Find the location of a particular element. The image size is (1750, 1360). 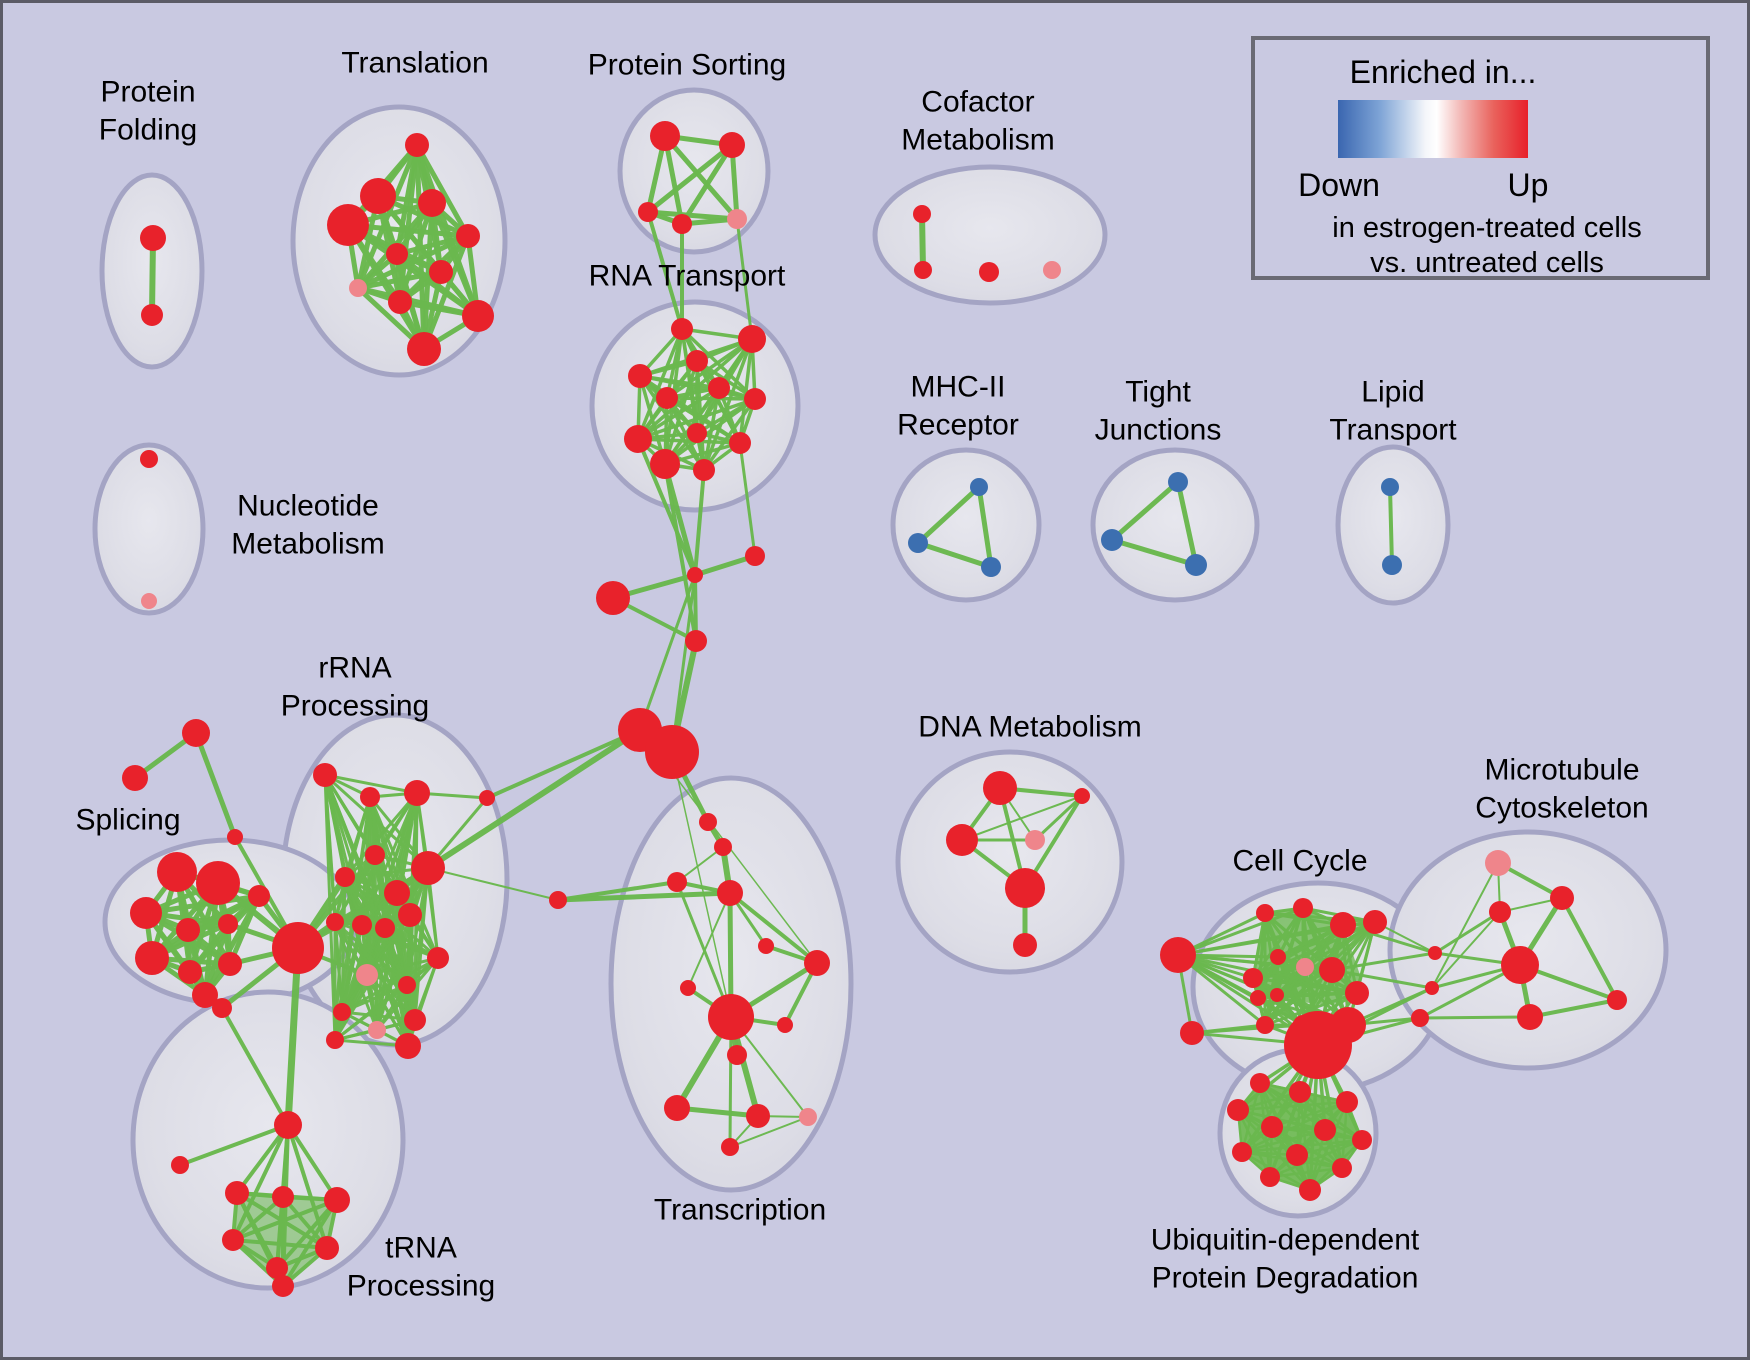

graph-node-h2b is located at coordinates (672, 752).